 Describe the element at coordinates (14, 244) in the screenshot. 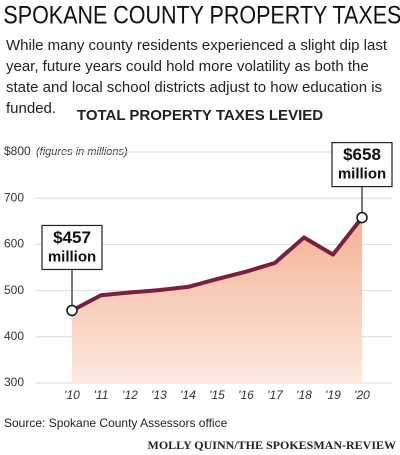

I see `y-tick-label: 600` at that location.